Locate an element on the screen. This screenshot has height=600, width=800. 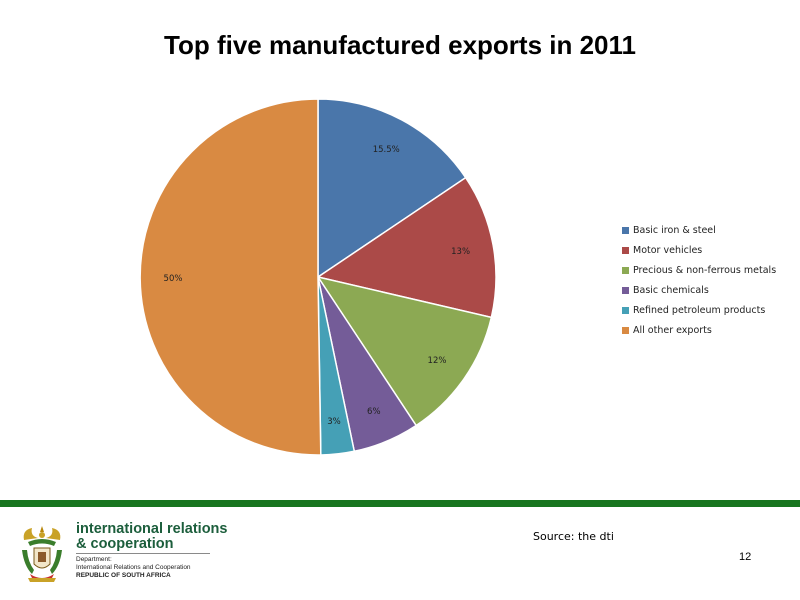
slice-label-3: 12% is located at coordinates (437, 361).